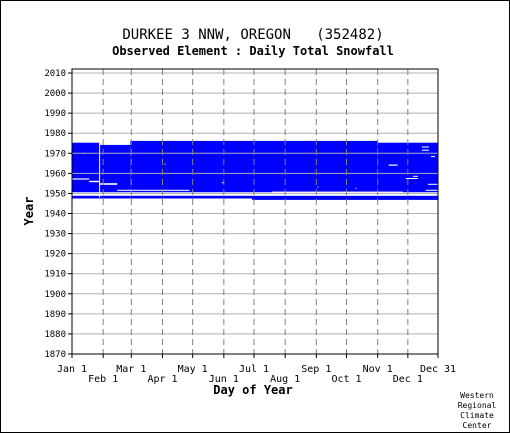  What do you see at coordinates (55, 194) in the screenshot?
I see `y-tick-label: 1950` at bounding box center [55, 194].